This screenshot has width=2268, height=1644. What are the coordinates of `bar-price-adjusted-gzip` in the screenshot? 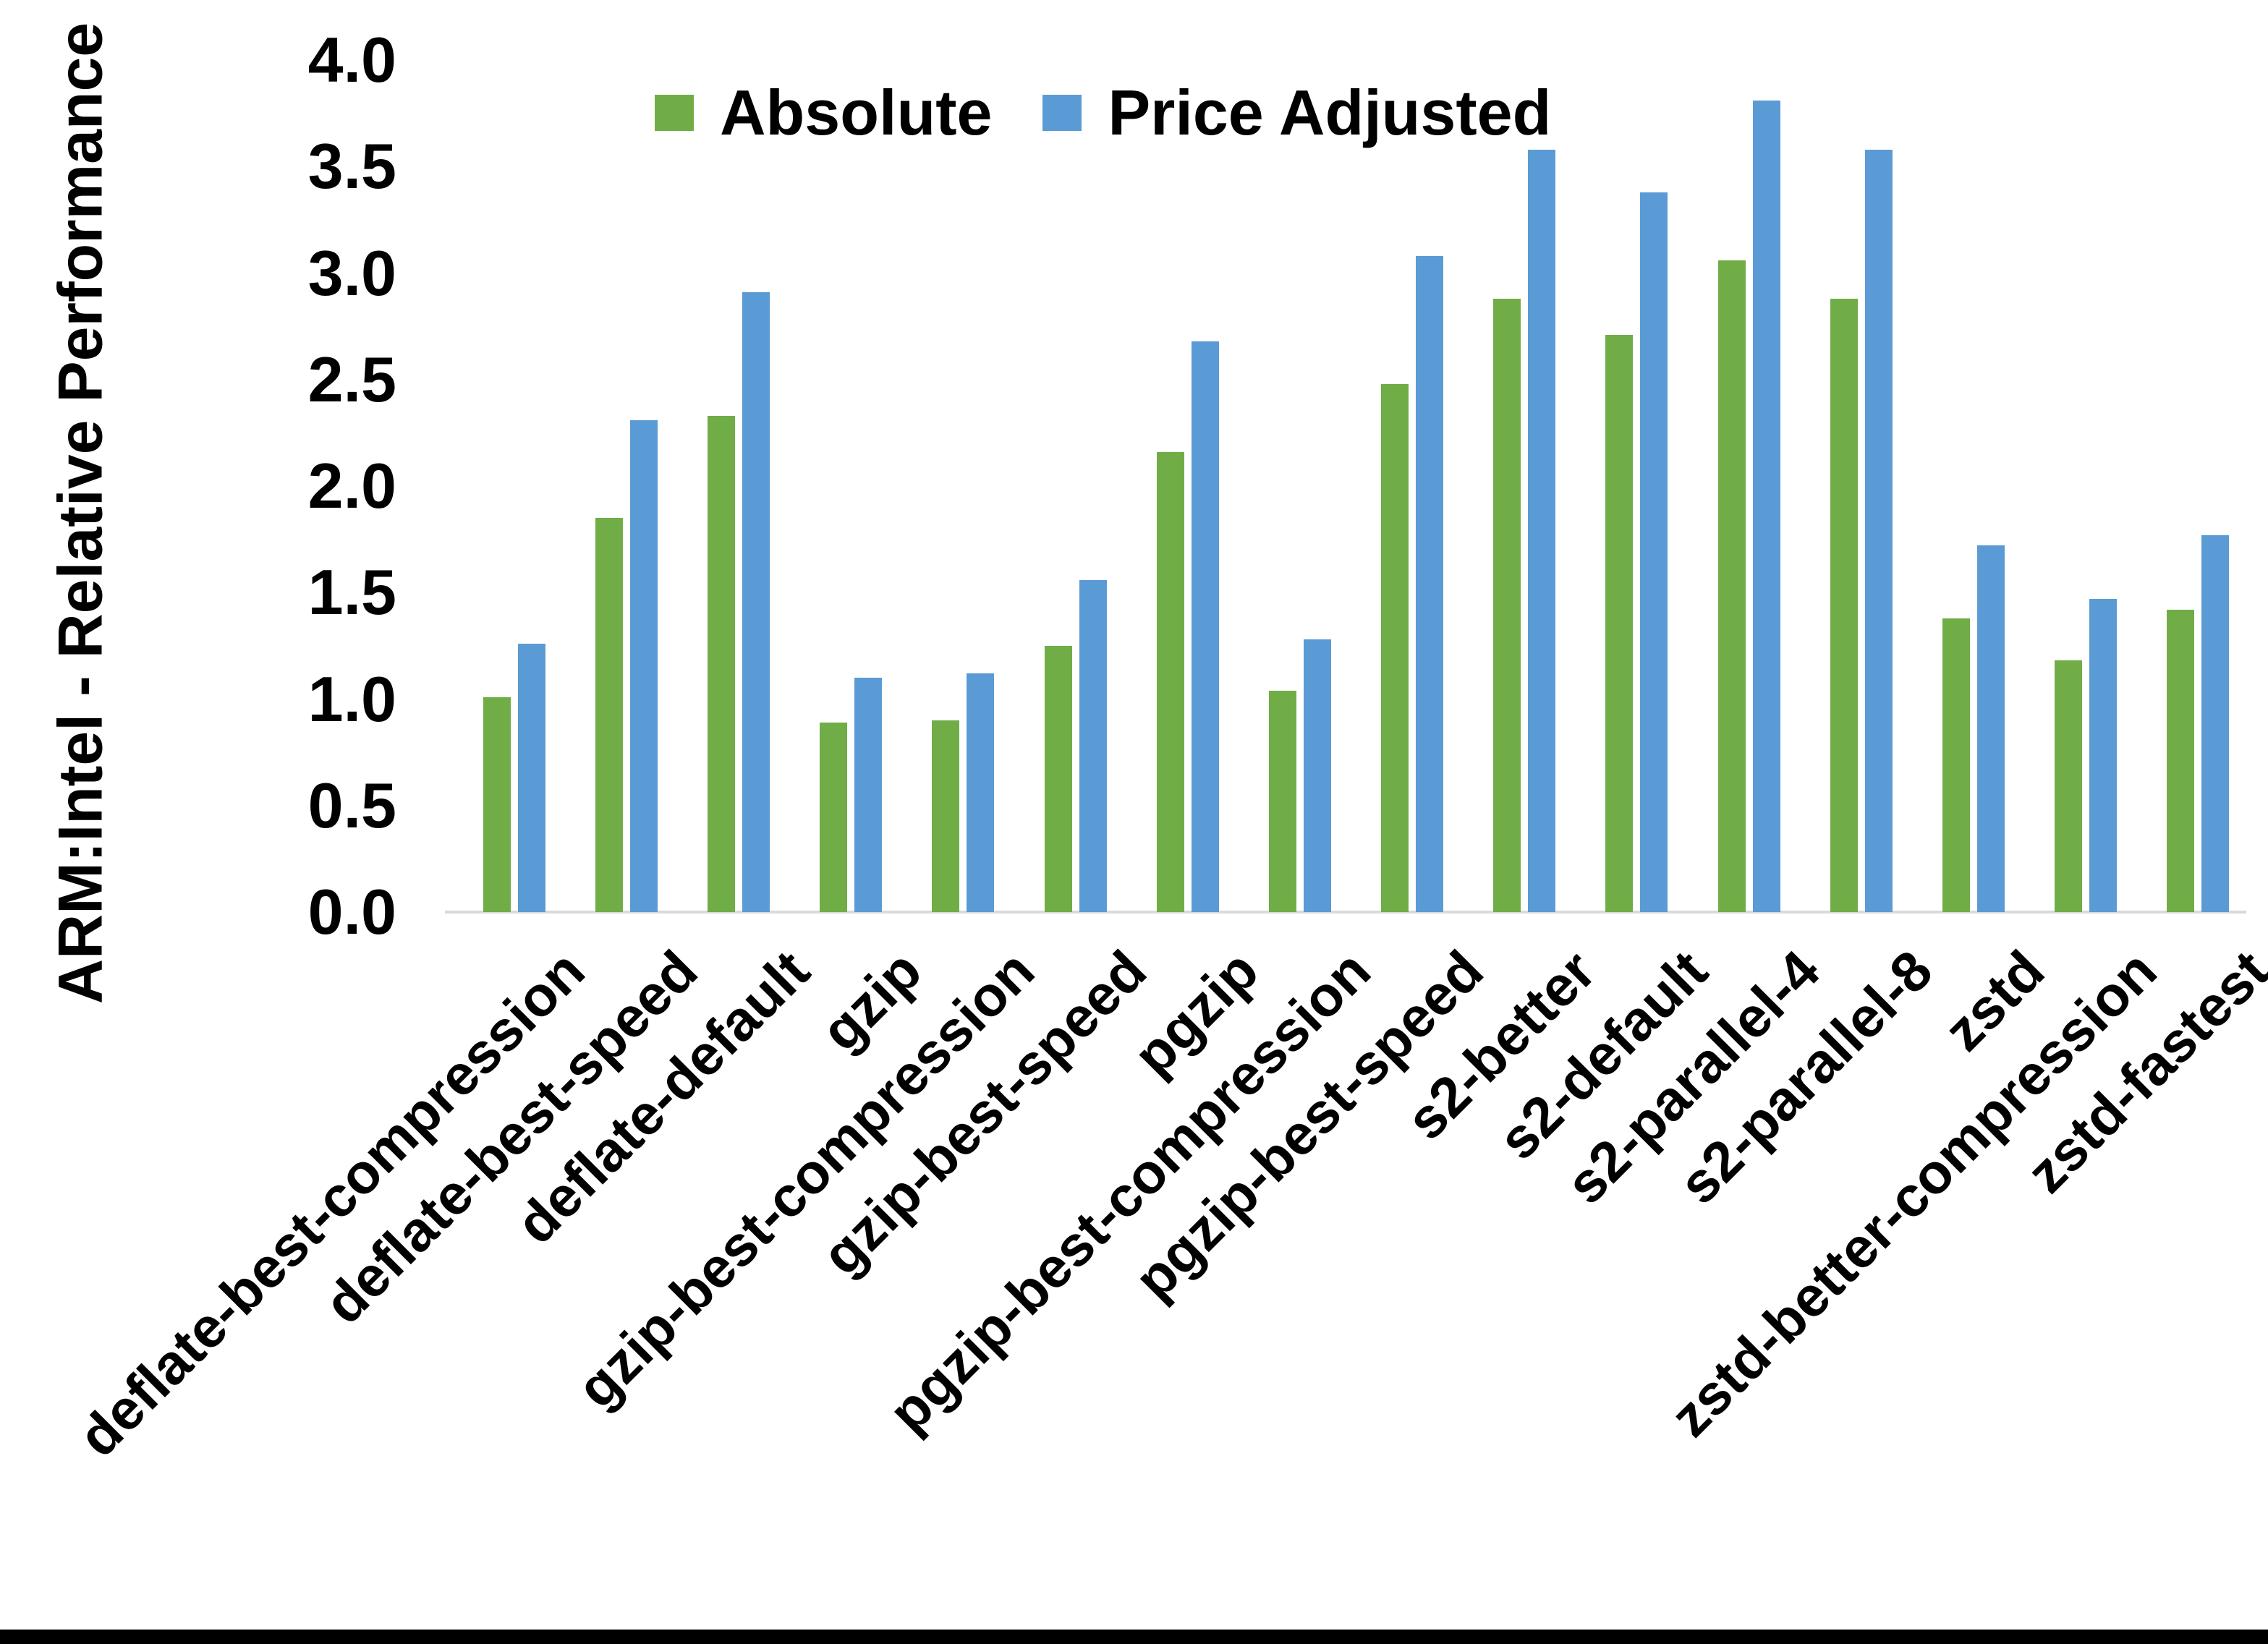 It's located at (869, 795).